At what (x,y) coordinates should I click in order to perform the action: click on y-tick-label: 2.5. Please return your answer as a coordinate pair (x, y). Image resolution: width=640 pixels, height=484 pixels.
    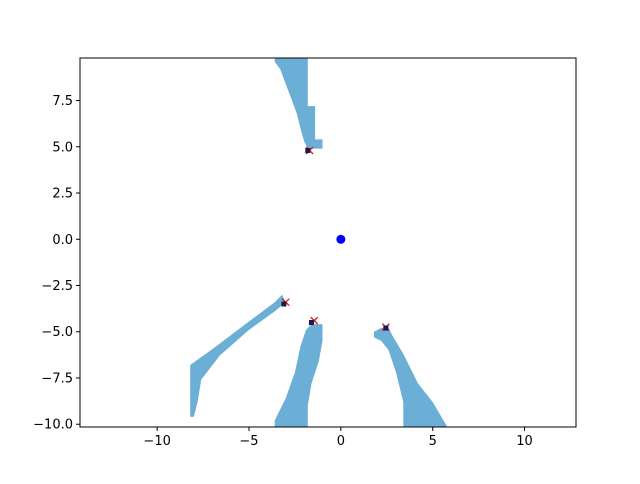
    Looking at the image, I should click on (62, 194).